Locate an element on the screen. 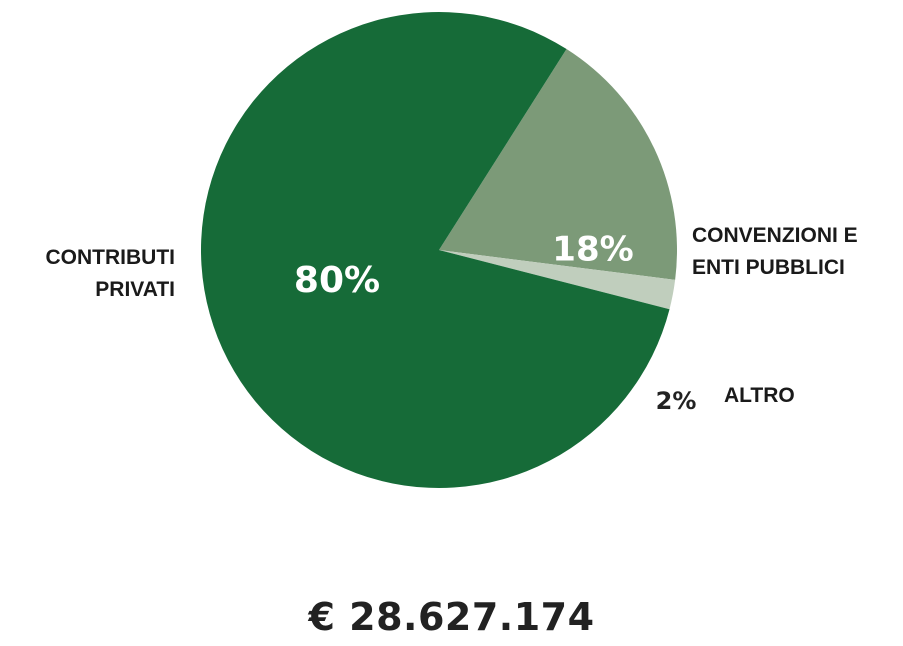 Image resolution: width=903 pixels, height=646 pixels. slice-label-line: ALTRO is located at coordinates (759, 395).